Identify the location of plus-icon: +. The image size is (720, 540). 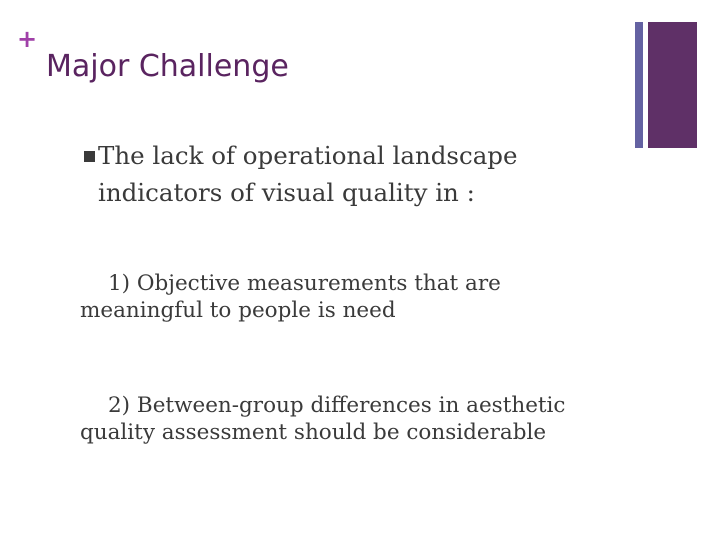
(27, 39).